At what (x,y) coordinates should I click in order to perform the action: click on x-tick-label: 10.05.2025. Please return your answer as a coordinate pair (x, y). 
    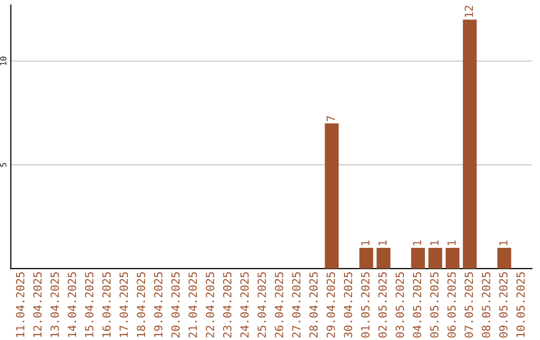
    Looking at the image, I should click on (520, 304).